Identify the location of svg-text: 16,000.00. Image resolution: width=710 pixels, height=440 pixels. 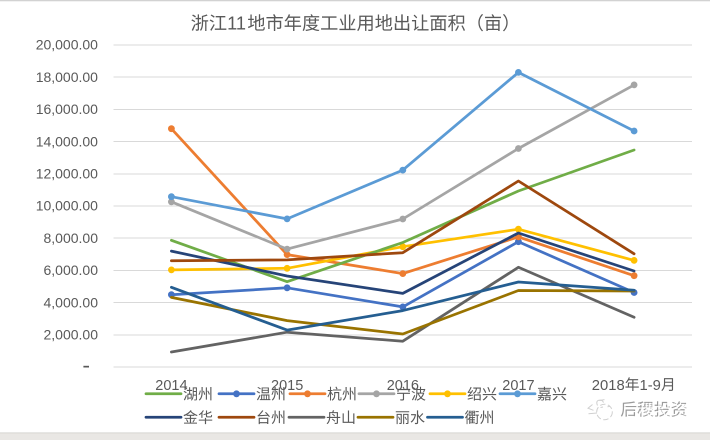
(67, 109).